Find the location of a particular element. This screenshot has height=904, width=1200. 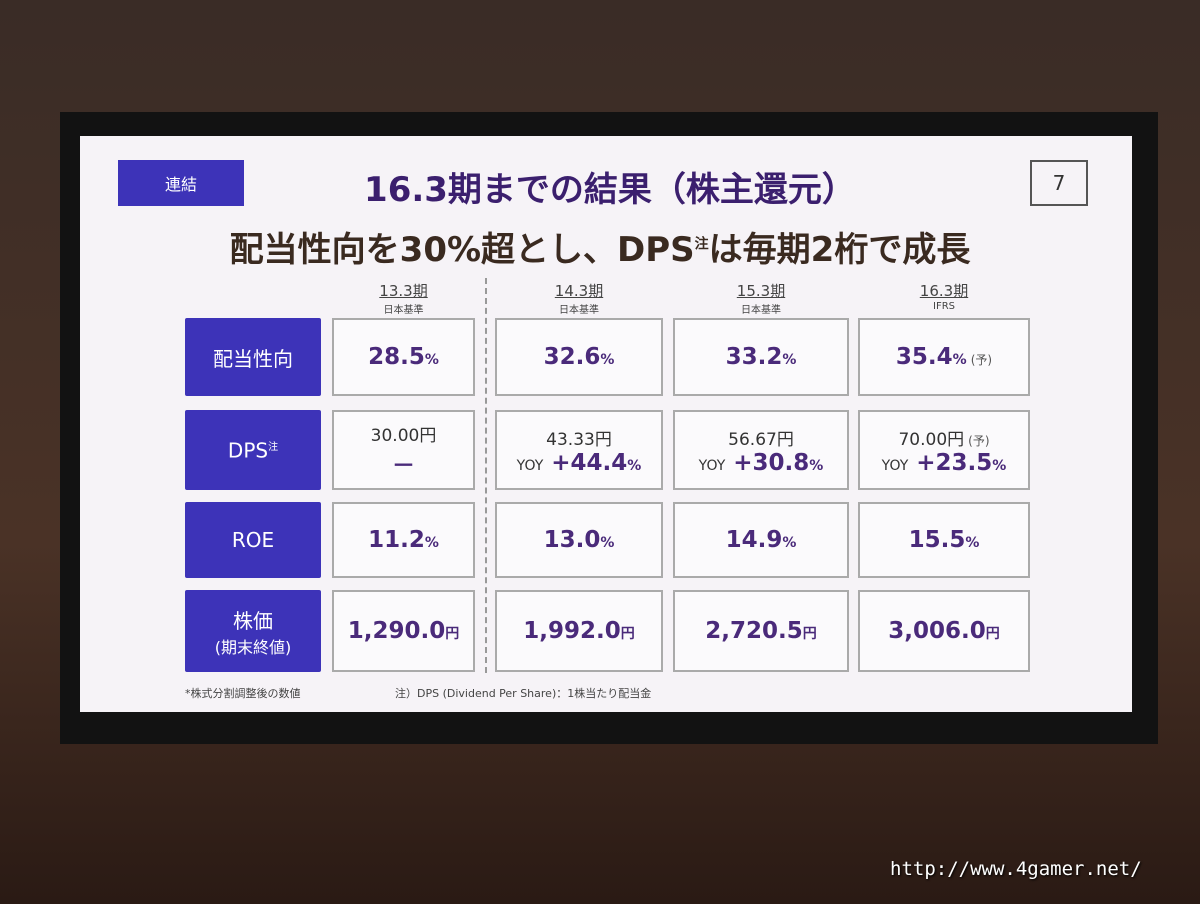

period: 14.3期 is located at coordinates (579, 291).